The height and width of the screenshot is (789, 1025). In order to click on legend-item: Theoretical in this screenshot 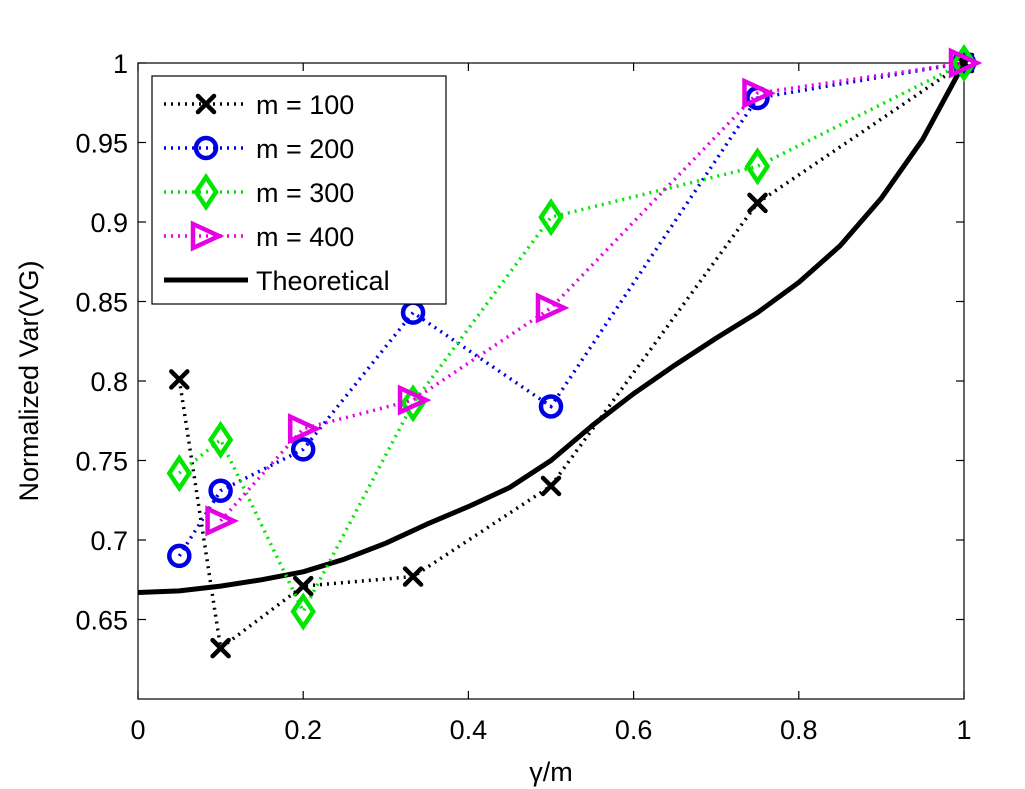, I will do `click(277, 281)`.